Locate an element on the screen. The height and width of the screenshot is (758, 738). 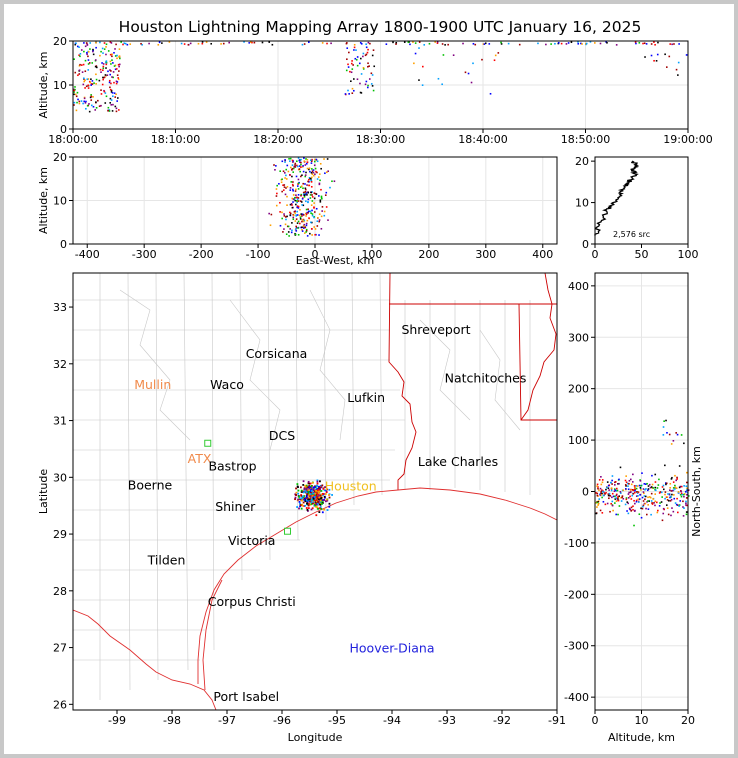
city-label: Boerne is located at coordinates (150, 484).